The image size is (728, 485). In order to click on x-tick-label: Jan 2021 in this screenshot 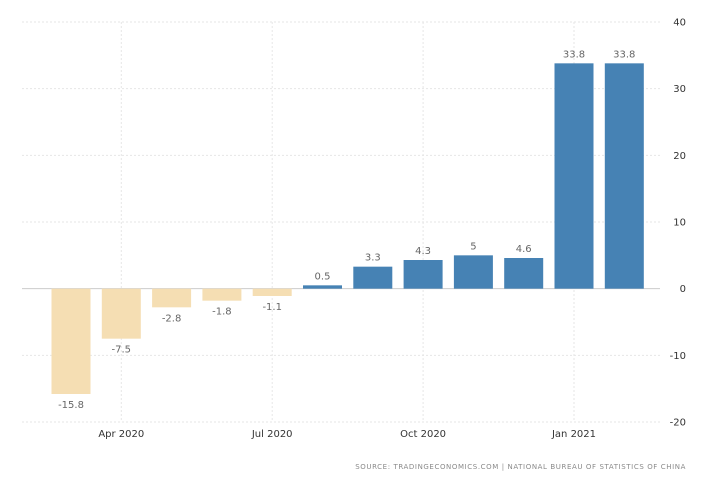, I will do `click(573, 434)`.